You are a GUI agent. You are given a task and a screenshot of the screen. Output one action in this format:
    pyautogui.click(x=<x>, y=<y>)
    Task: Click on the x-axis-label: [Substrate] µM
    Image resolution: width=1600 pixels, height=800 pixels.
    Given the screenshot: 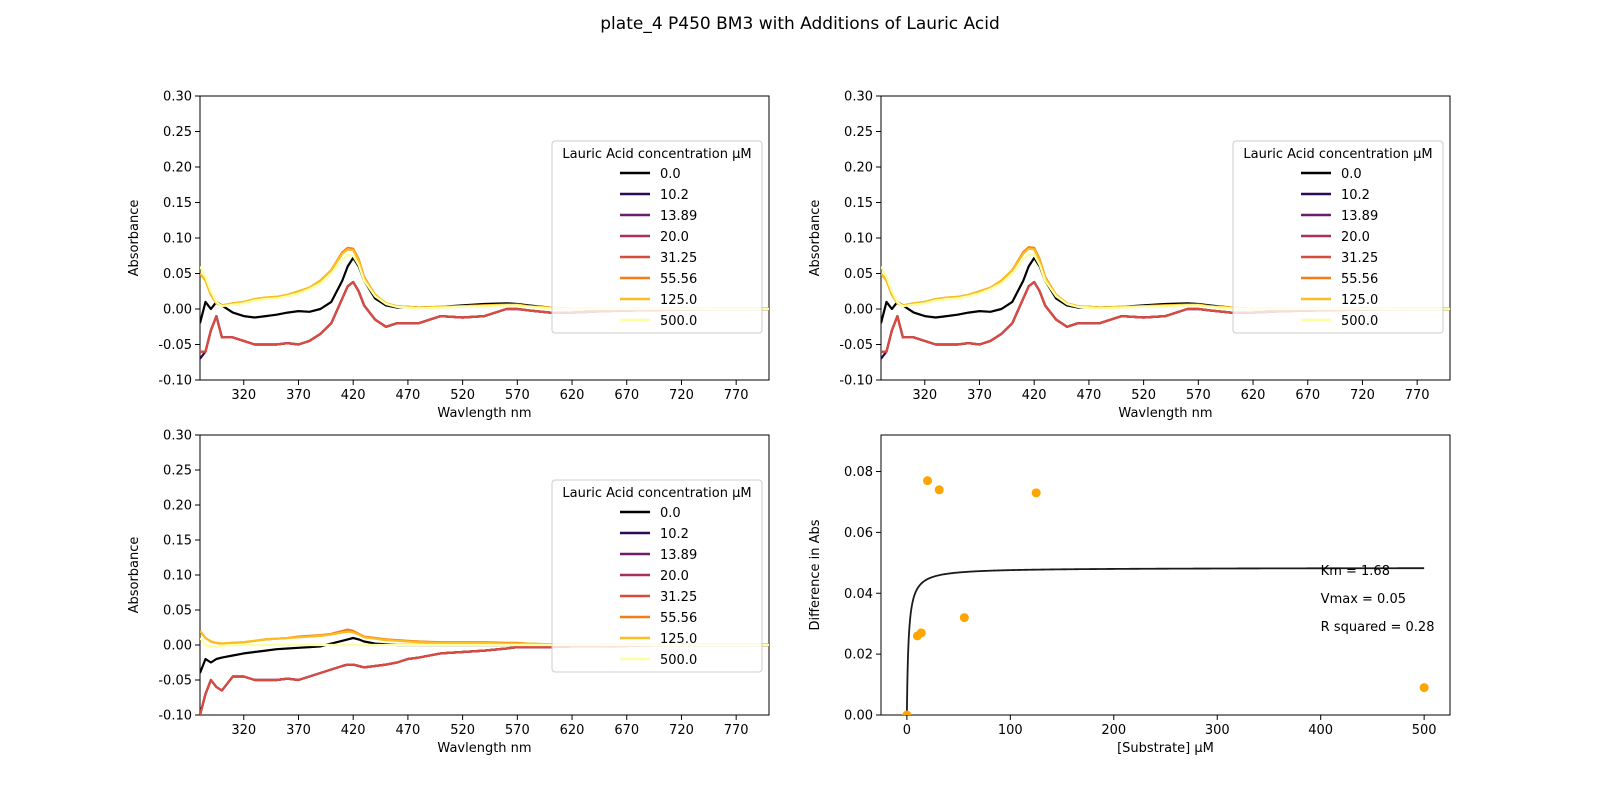 What is the action you would take?
    pyautogui.click(x=1165, y=748)
    